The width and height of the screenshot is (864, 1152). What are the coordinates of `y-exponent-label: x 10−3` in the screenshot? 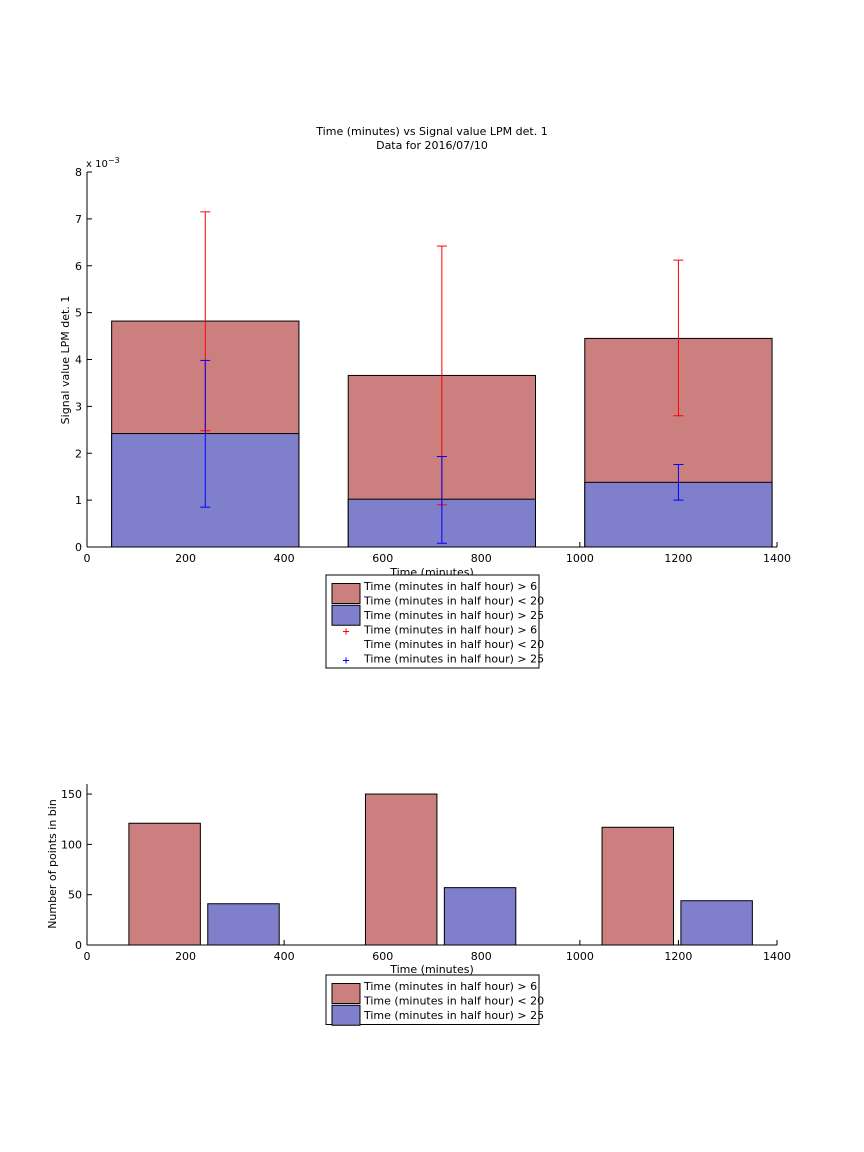 It's located at (103, 163).